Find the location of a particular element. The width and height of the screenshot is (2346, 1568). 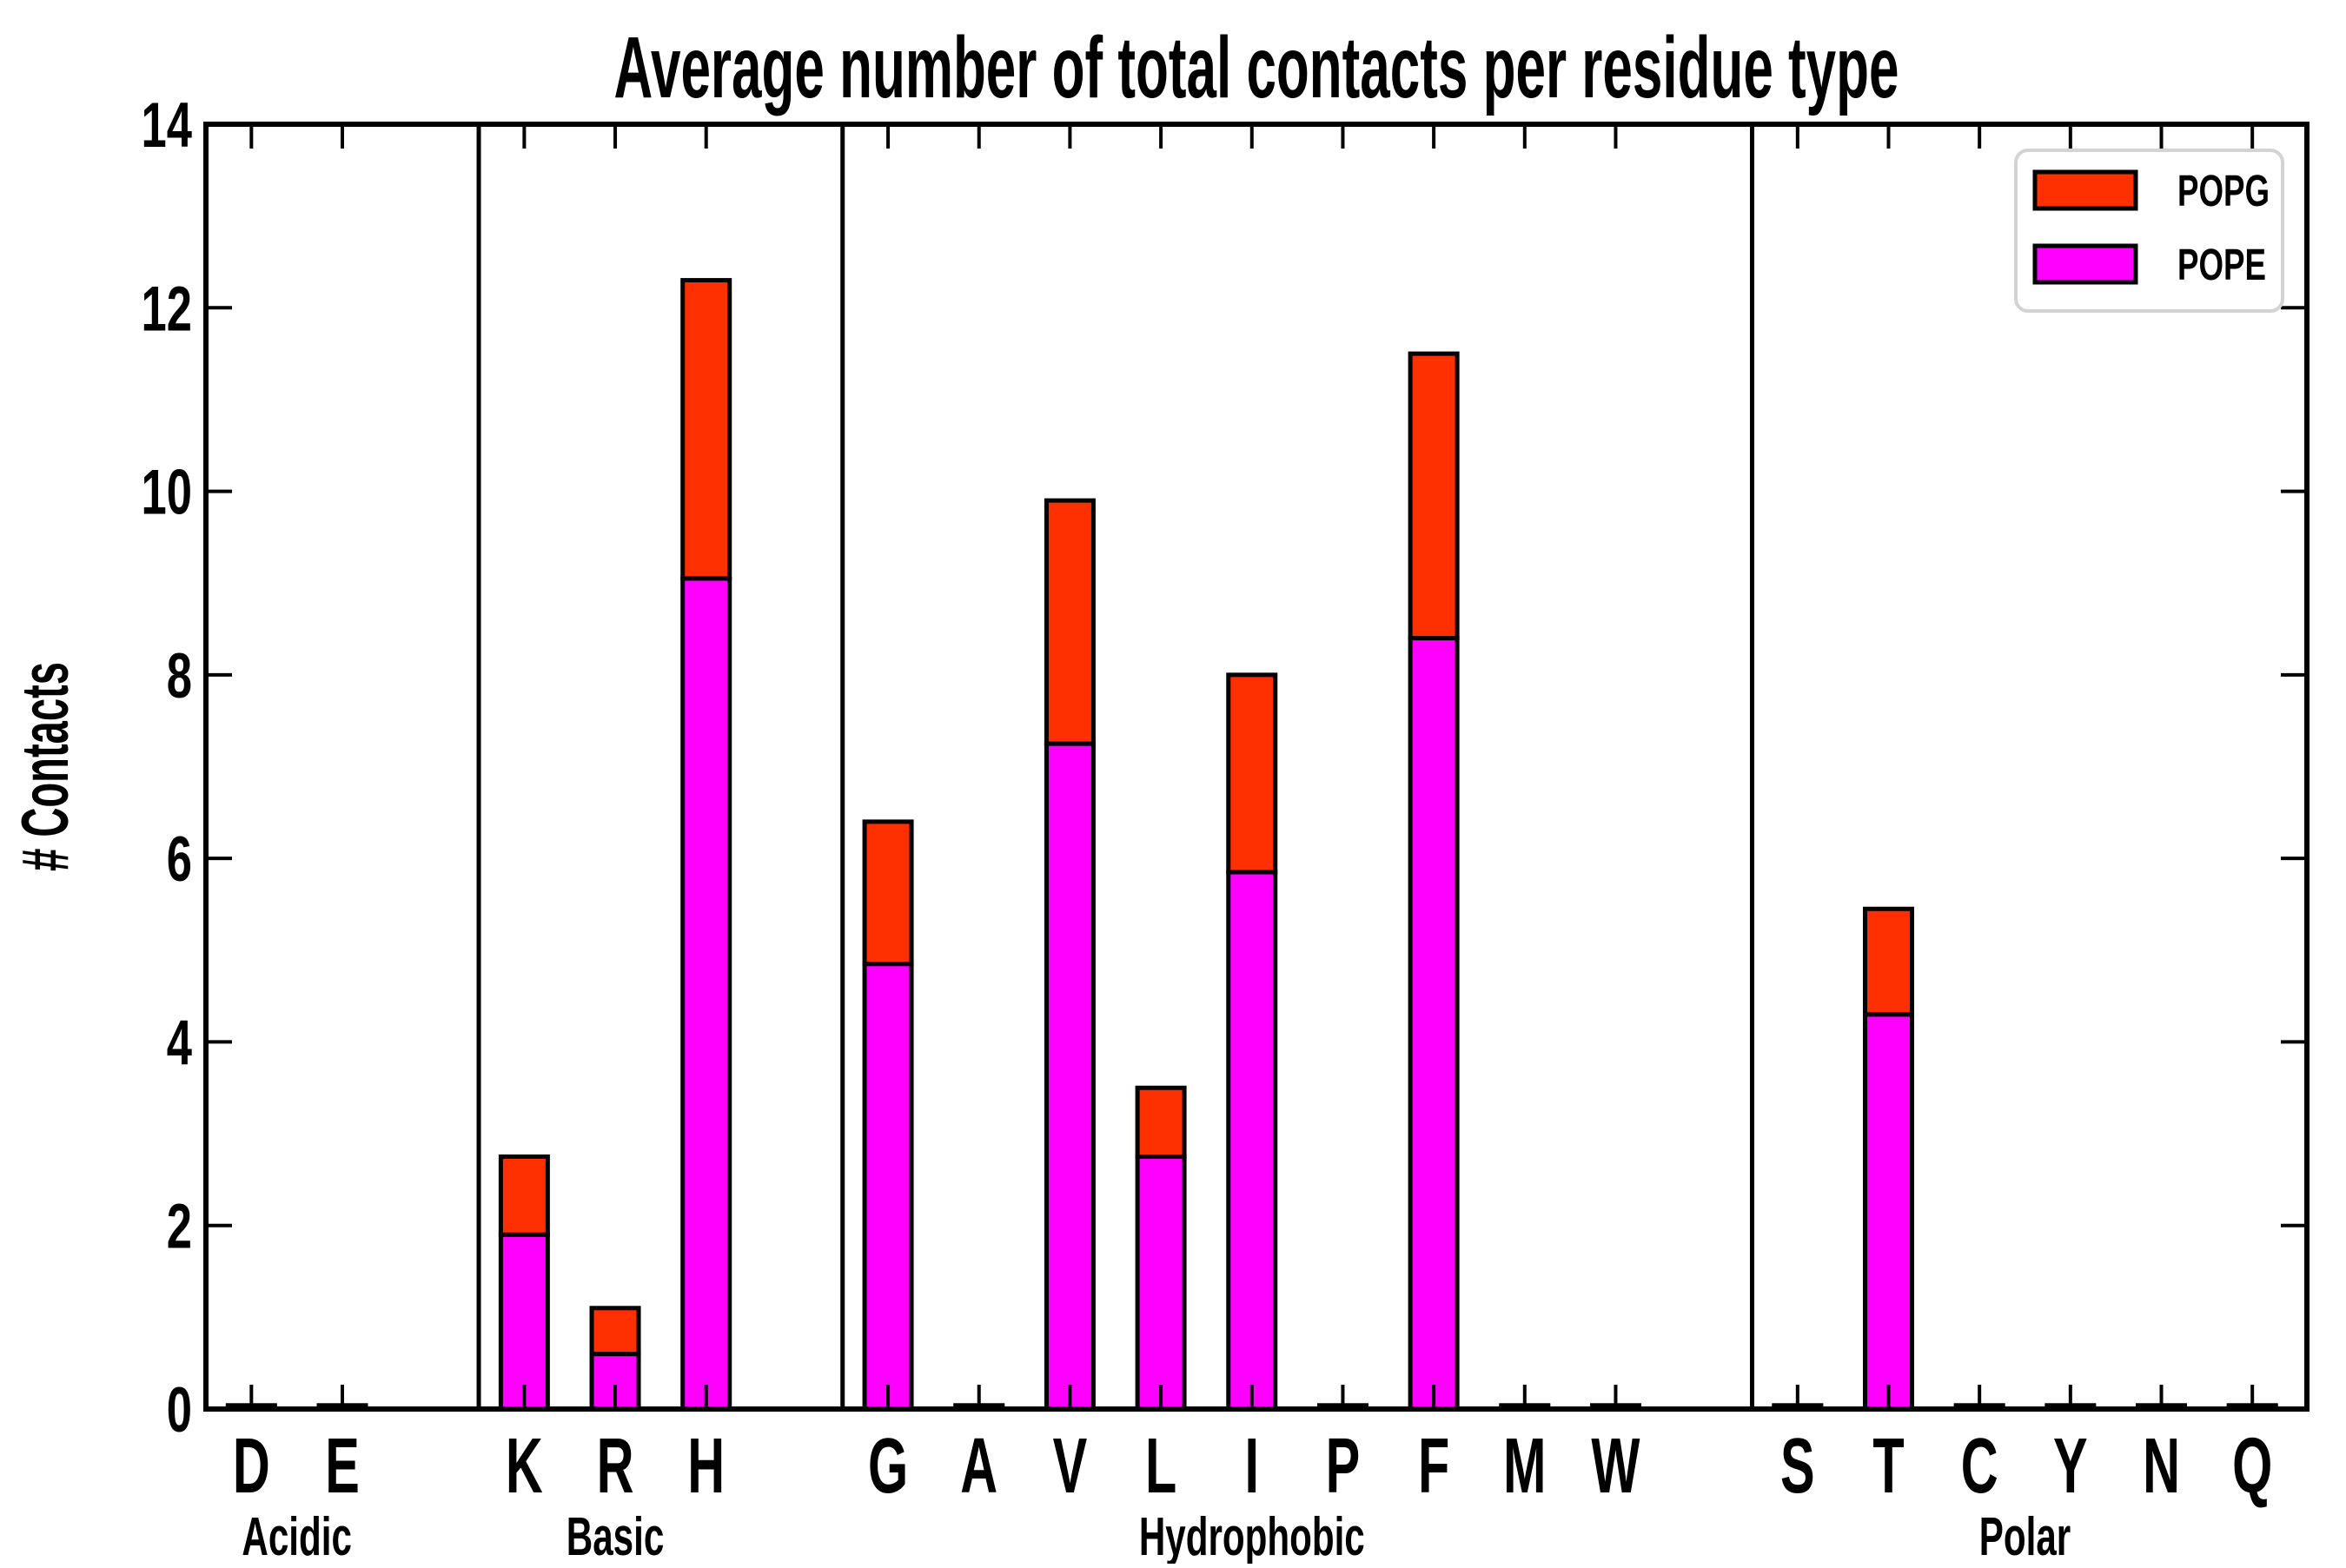

legend-label-popg: POPG is located at coordinates (2223, 191).